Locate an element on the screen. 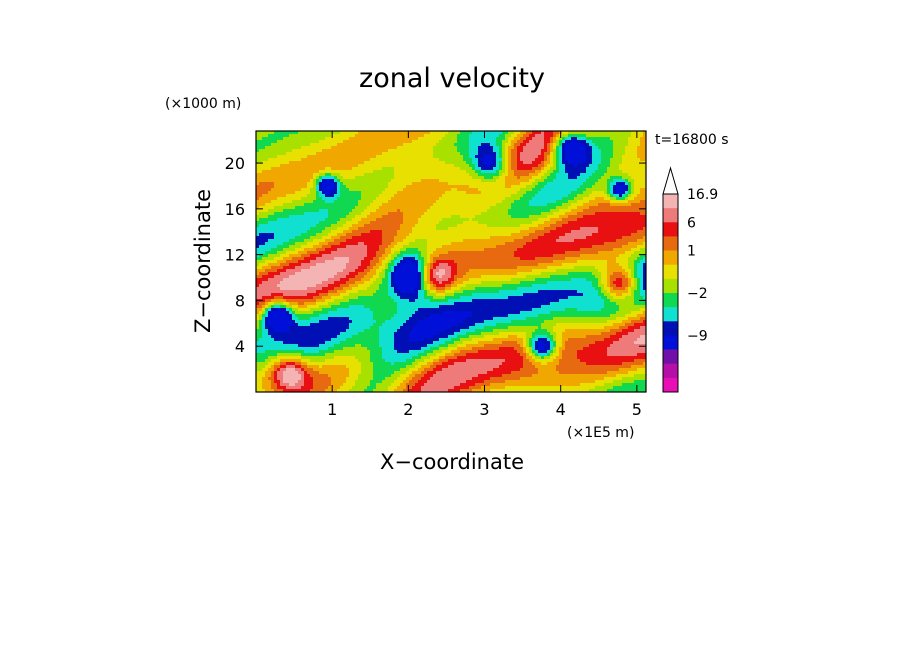 The image size is (904, 654). y-tick-label: 4 is located at coordinates (240, 346).